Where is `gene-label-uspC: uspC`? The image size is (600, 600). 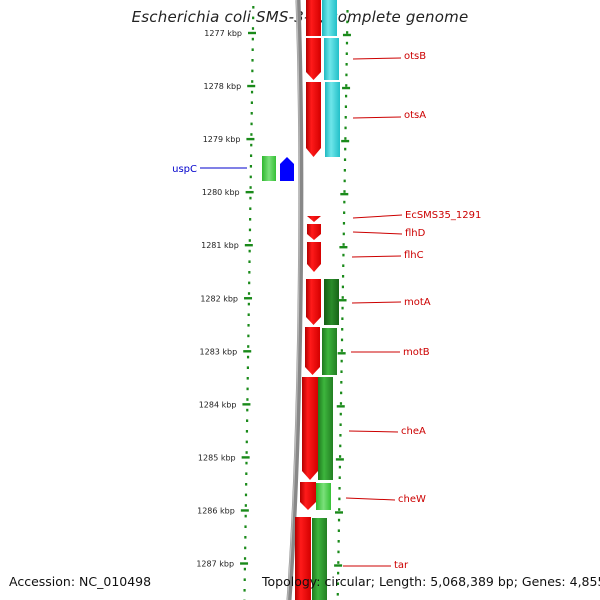
gene-label-uspC: uspC is located at coordinates (184, 169).